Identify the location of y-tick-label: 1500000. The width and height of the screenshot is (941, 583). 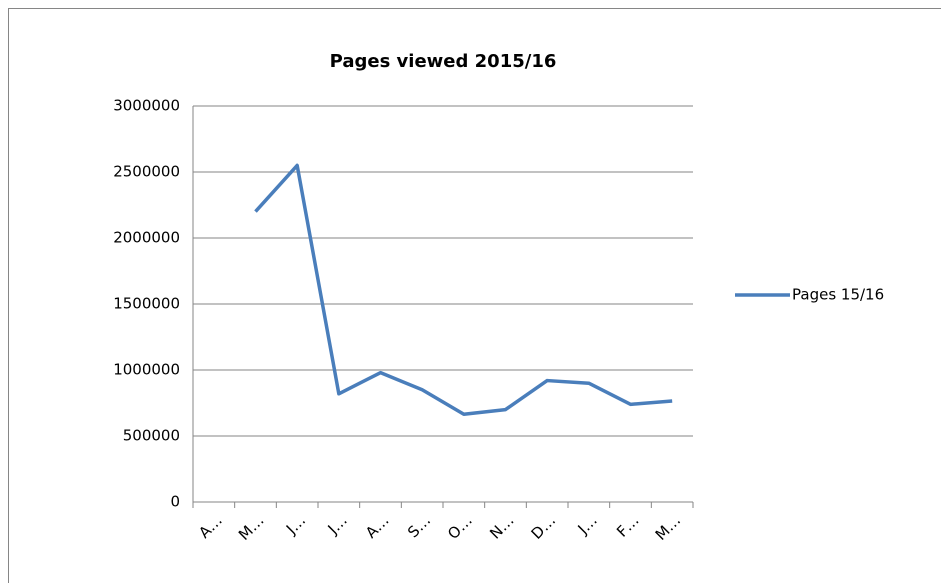
(146, 304).